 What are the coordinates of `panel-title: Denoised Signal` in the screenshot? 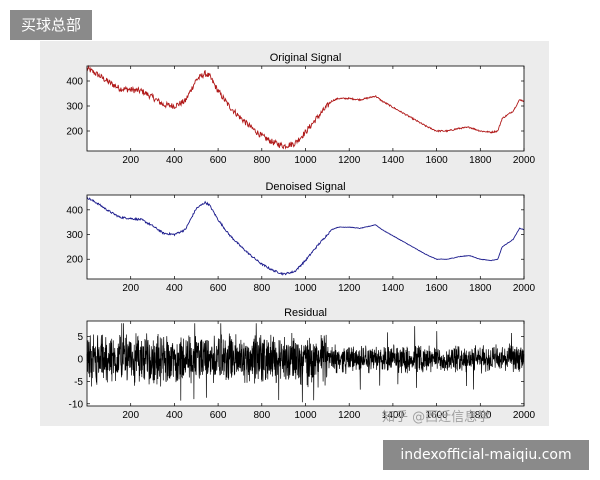 It's located at (305, 187).